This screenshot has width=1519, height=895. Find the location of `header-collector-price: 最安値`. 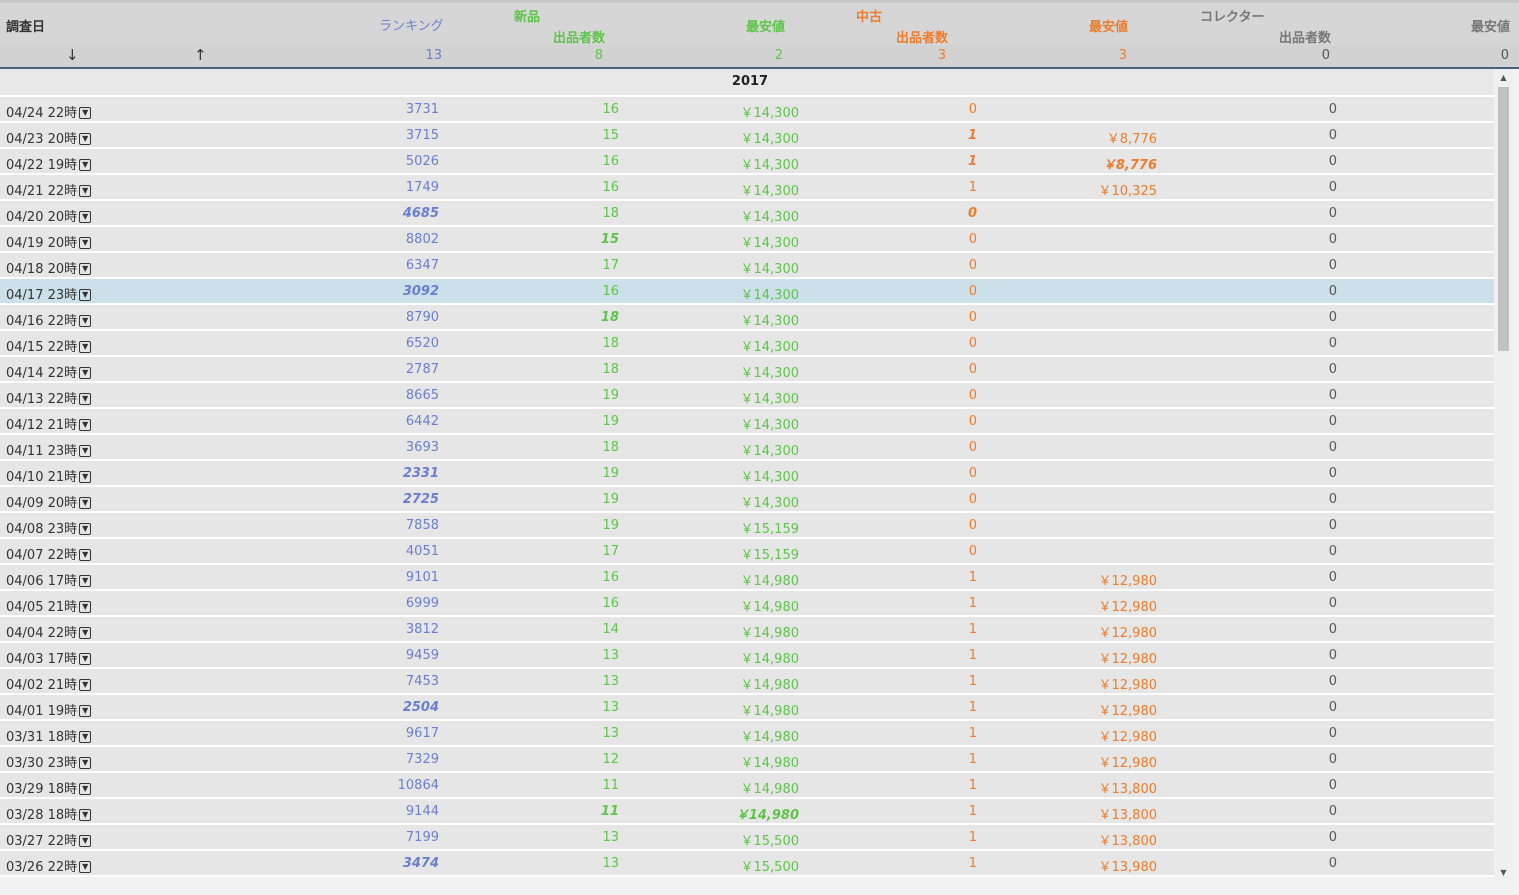

header-collector-price: 最安値 is located at coordinates (1491, 27).